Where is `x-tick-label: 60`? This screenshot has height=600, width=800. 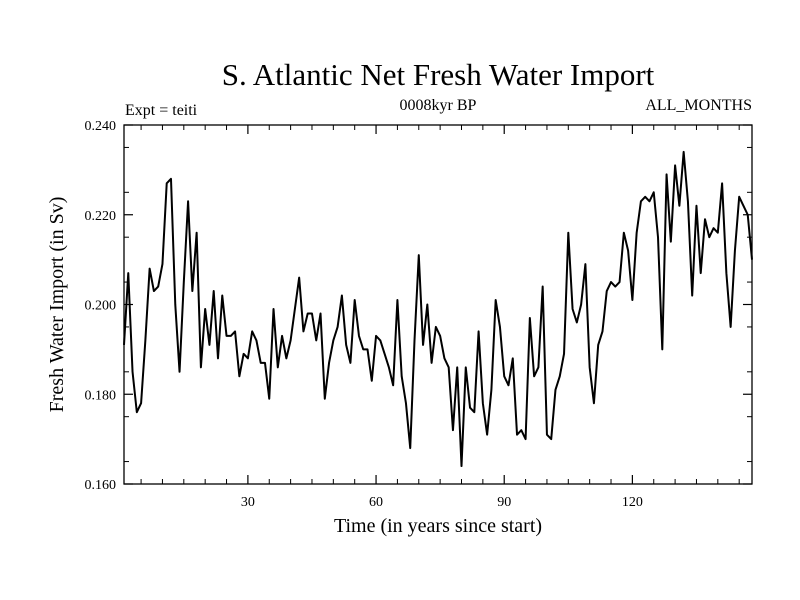
x-tick-label: 60 is located at coordinates (376, 502).